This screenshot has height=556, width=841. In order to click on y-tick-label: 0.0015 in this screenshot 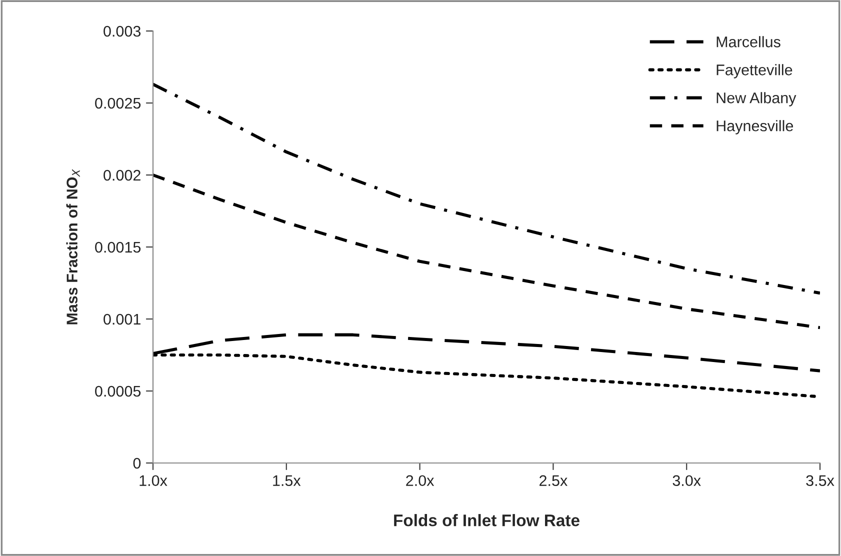, I will do `click(118, 247)`.